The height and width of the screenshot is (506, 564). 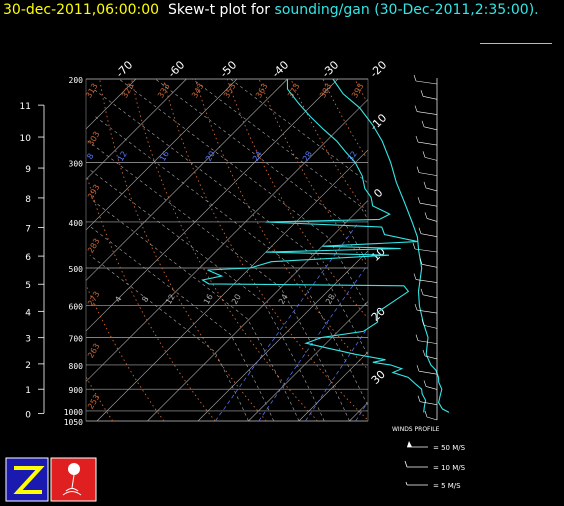 What do you see at coordinates (330, 299) in the screenshot?
I see `moist-adiabat-label: 28` at bounding box center [330, 299].